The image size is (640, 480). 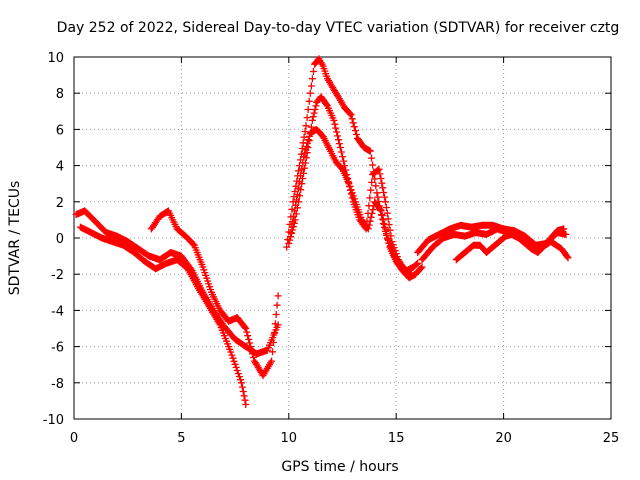 What do you see at coordinates (289, 438) in the screenshot?
I see `x-tick-label: 10` at bounding box center [289, 438].